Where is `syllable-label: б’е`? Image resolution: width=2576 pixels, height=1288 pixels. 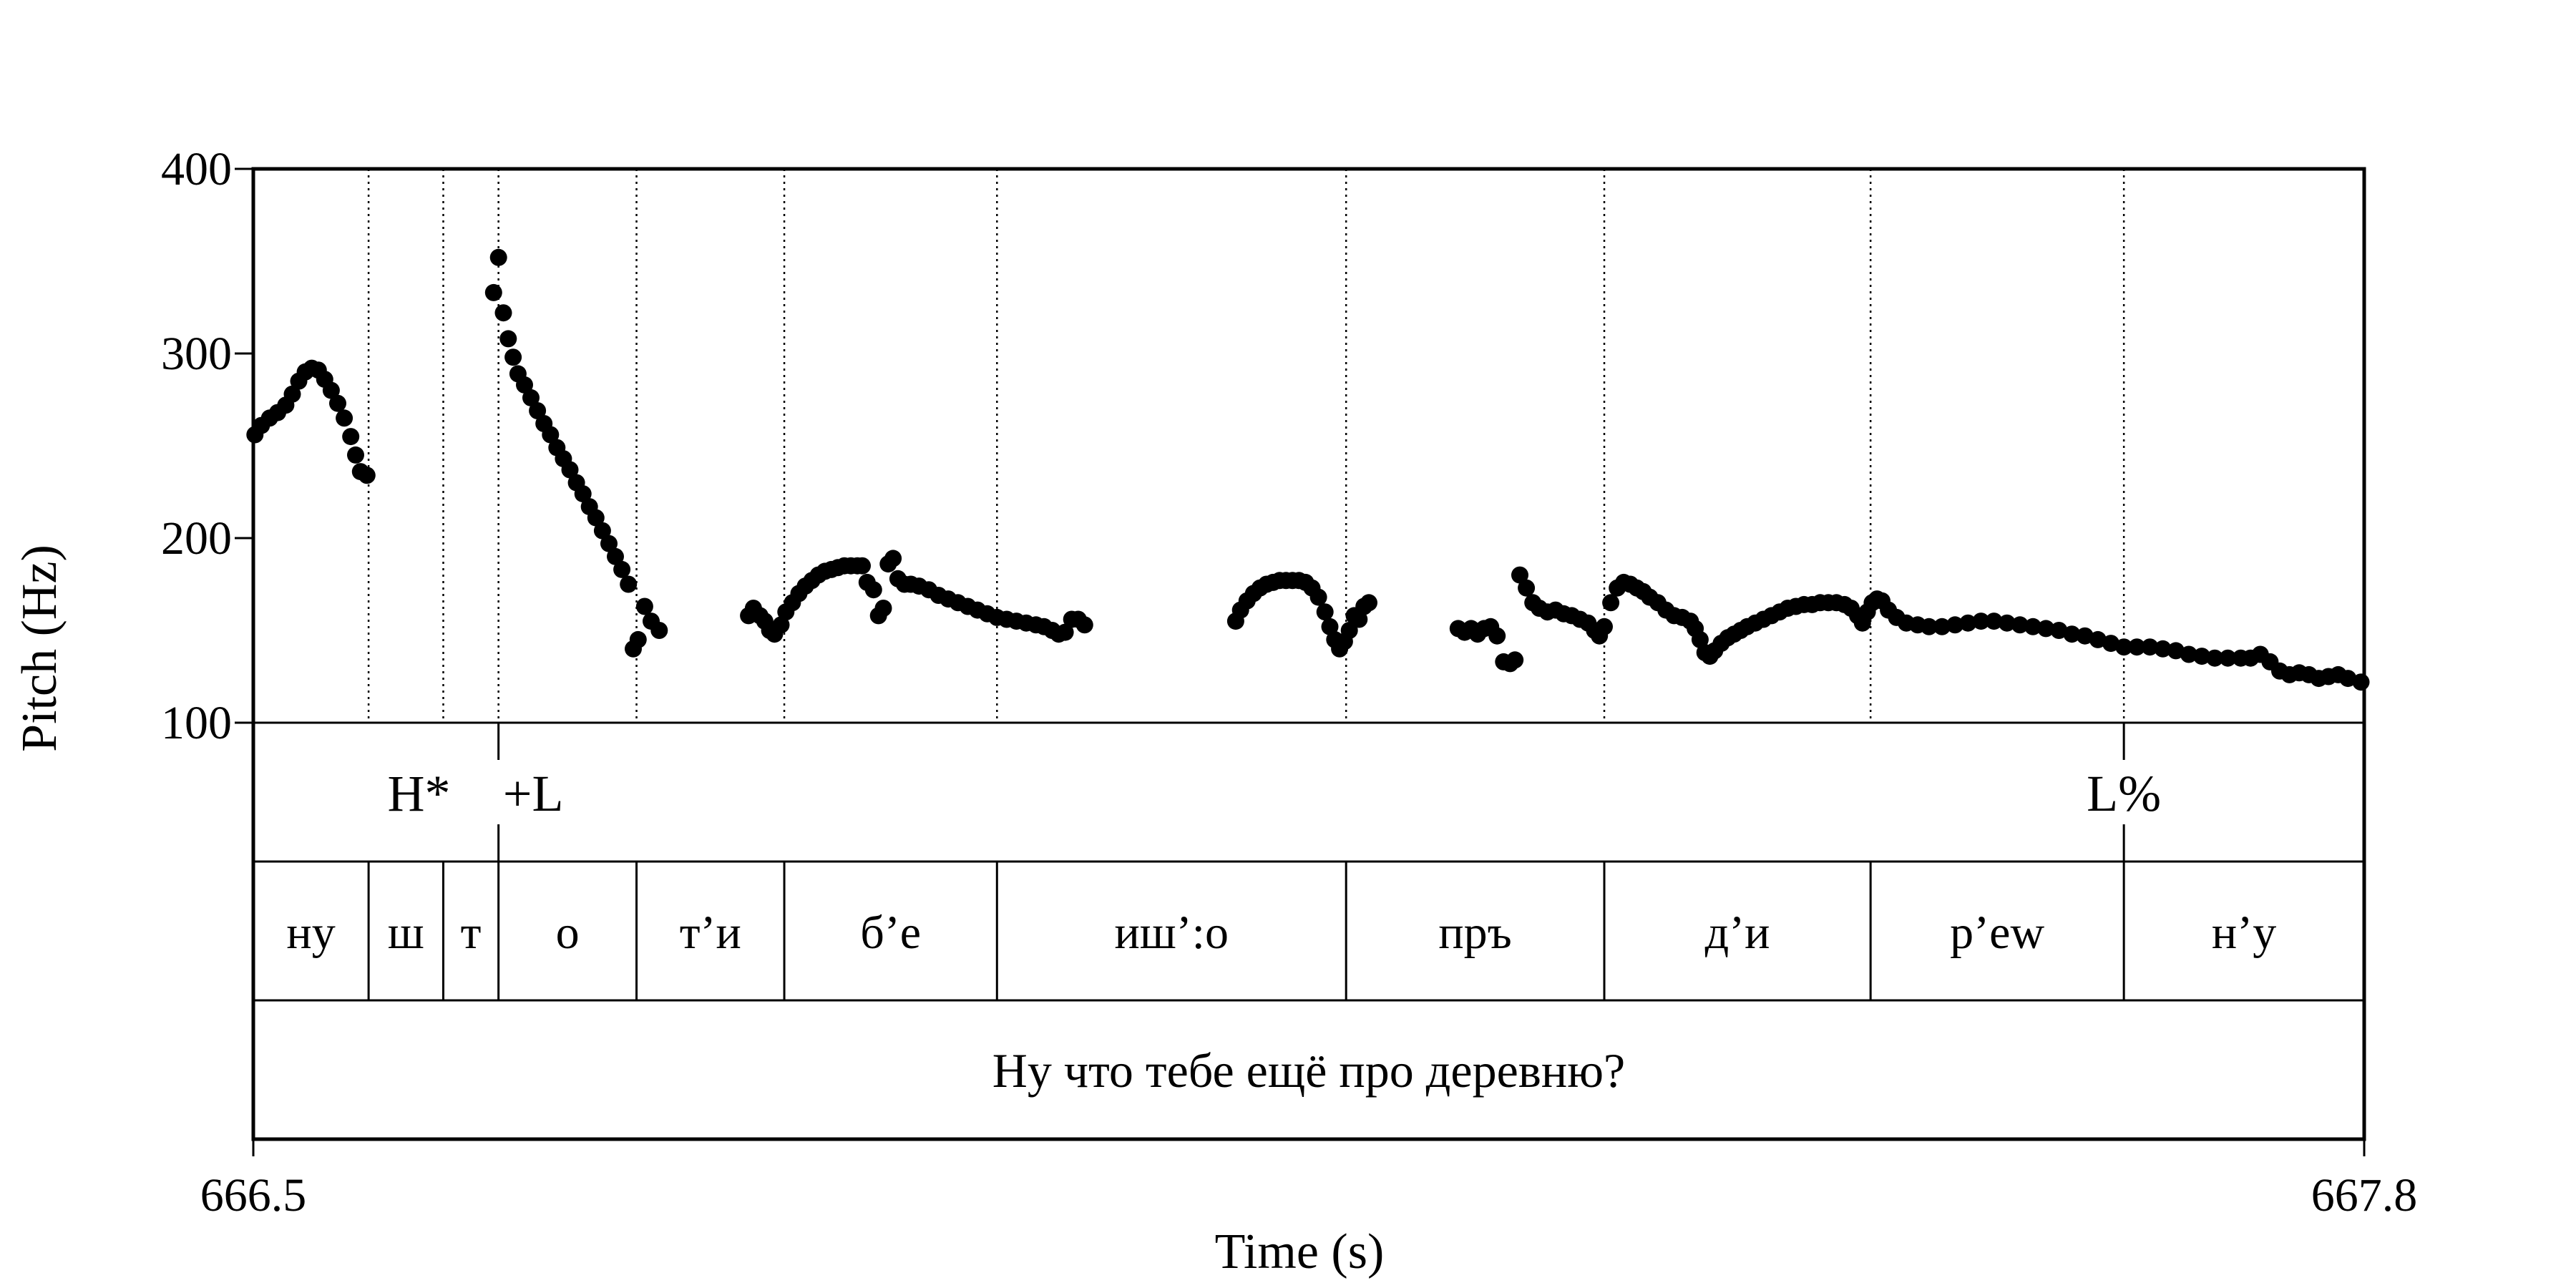
syllable-label: б’е is located at coordinates (890, 933).